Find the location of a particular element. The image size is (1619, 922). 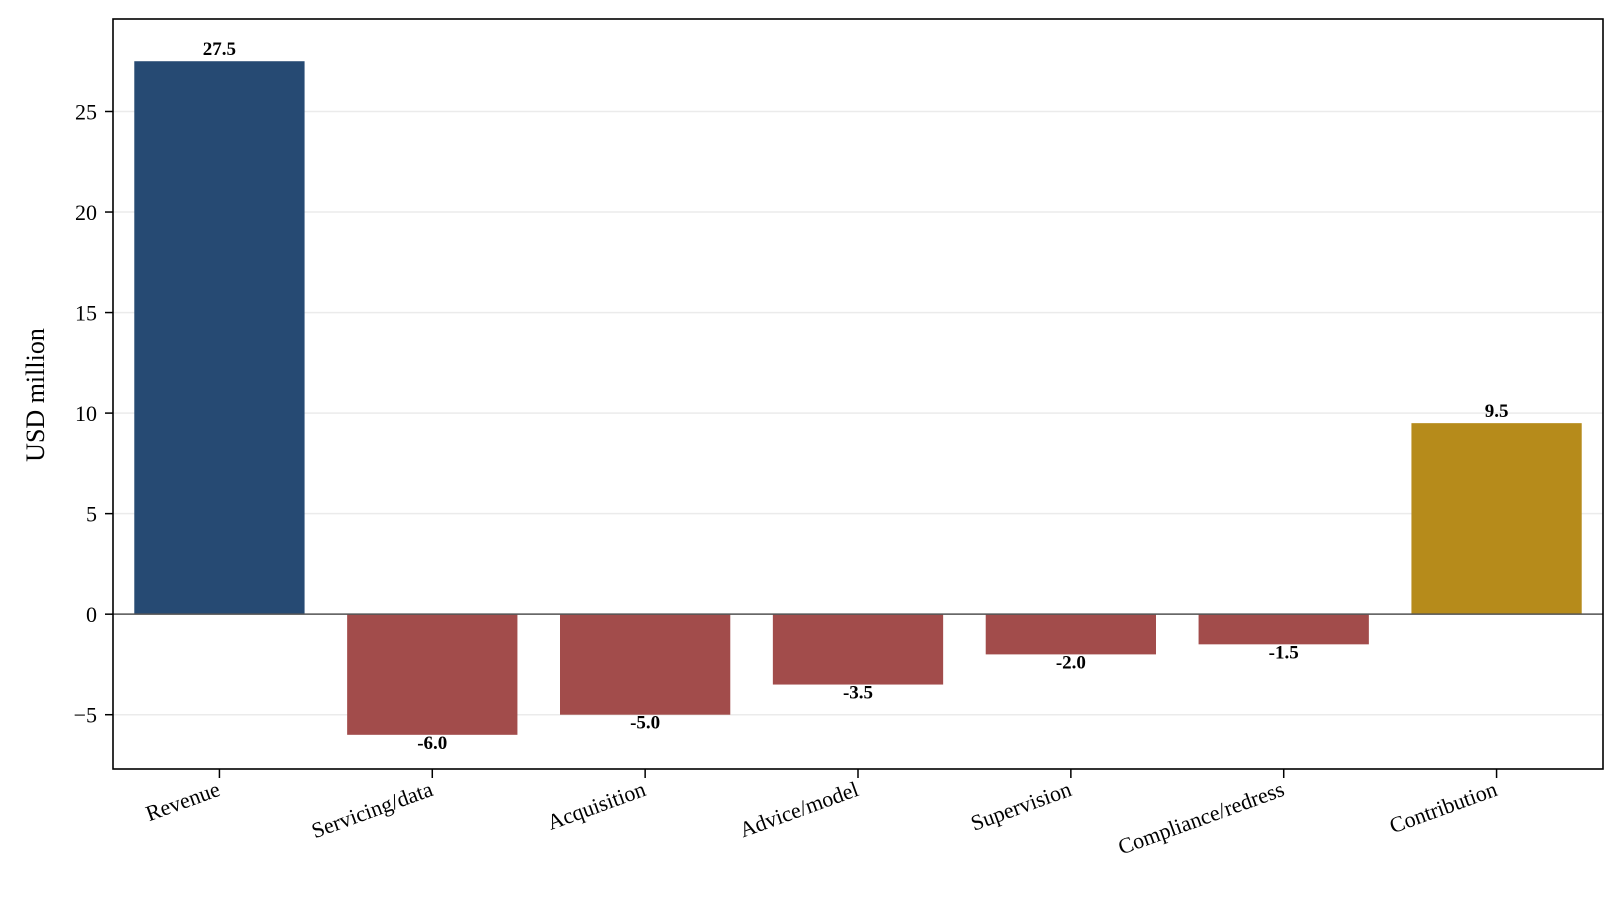

y-axis-ticks: −5 0 5 10 15 20 25 is located at coordinates (93, 413).